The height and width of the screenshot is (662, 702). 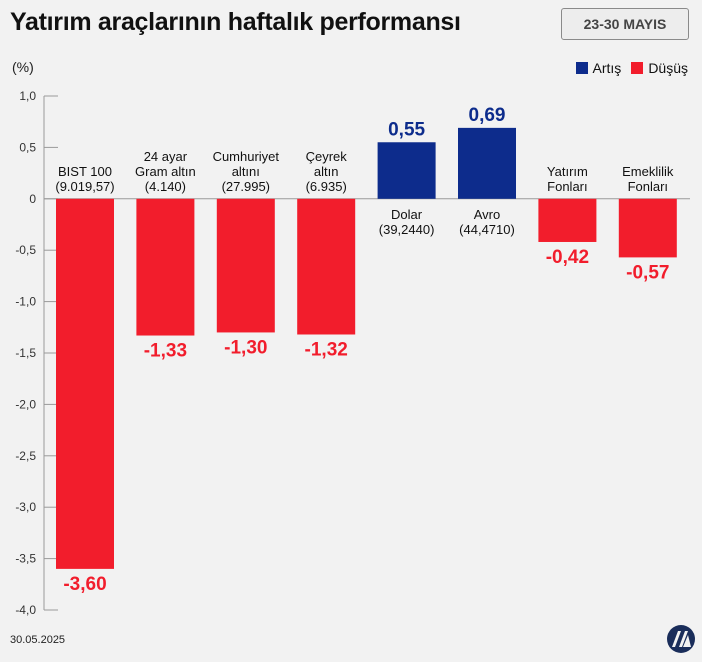 I want to click on legend-item-decrease: Düşüş, so click(x=659, y=68).